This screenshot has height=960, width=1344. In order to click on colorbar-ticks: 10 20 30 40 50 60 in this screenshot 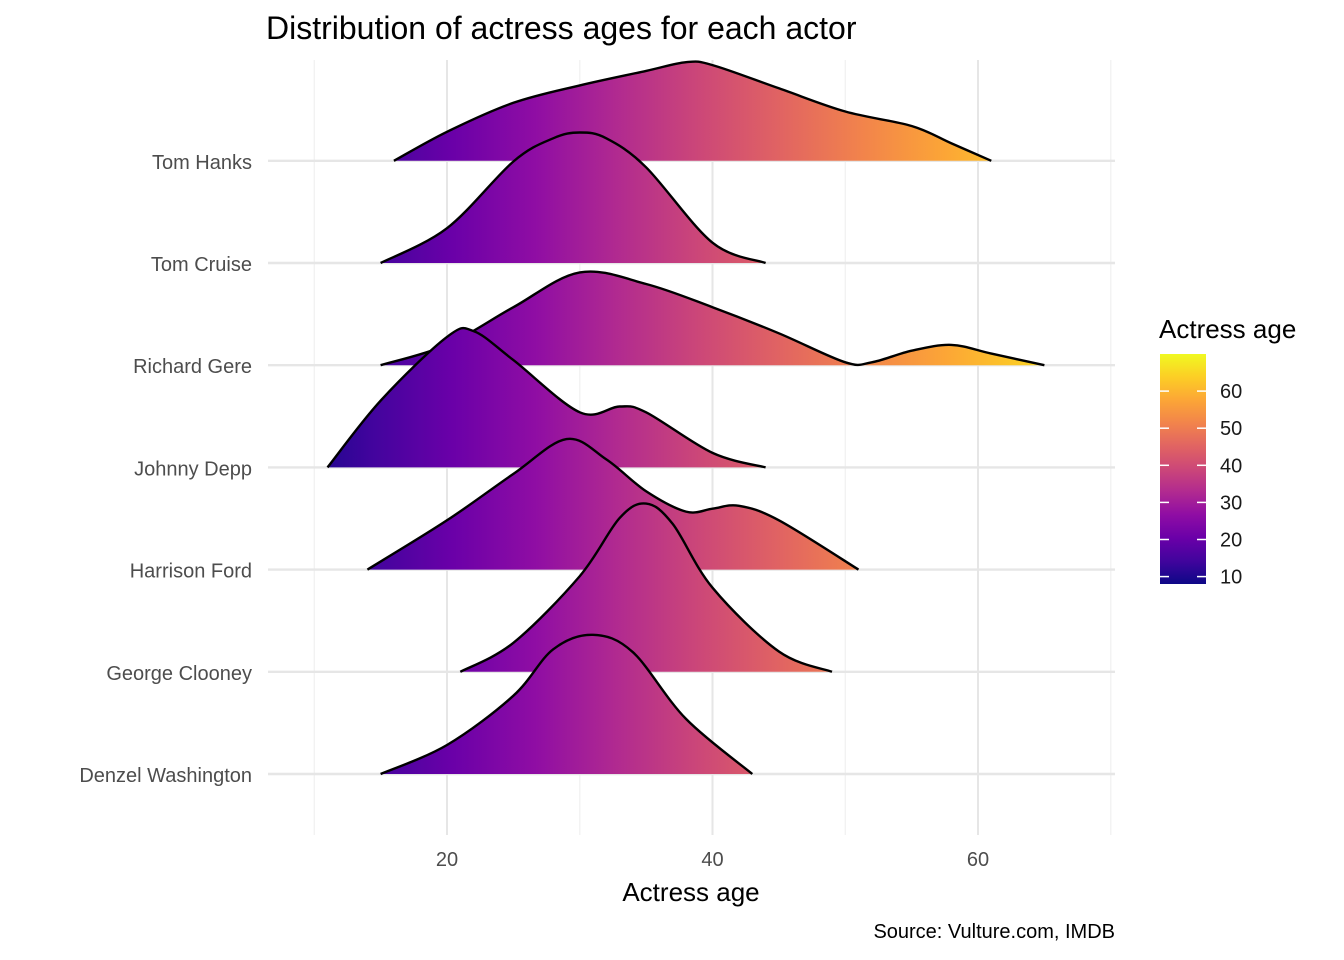, I will do `click(1201, 485)`.